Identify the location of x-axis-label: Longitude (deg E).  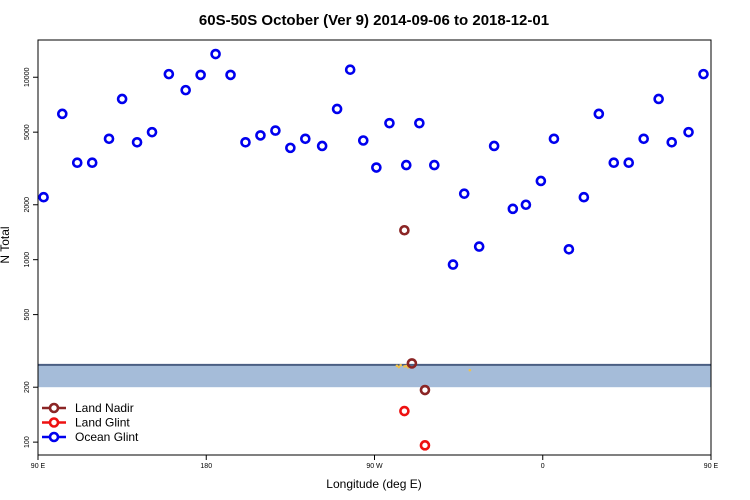
(373, 484).